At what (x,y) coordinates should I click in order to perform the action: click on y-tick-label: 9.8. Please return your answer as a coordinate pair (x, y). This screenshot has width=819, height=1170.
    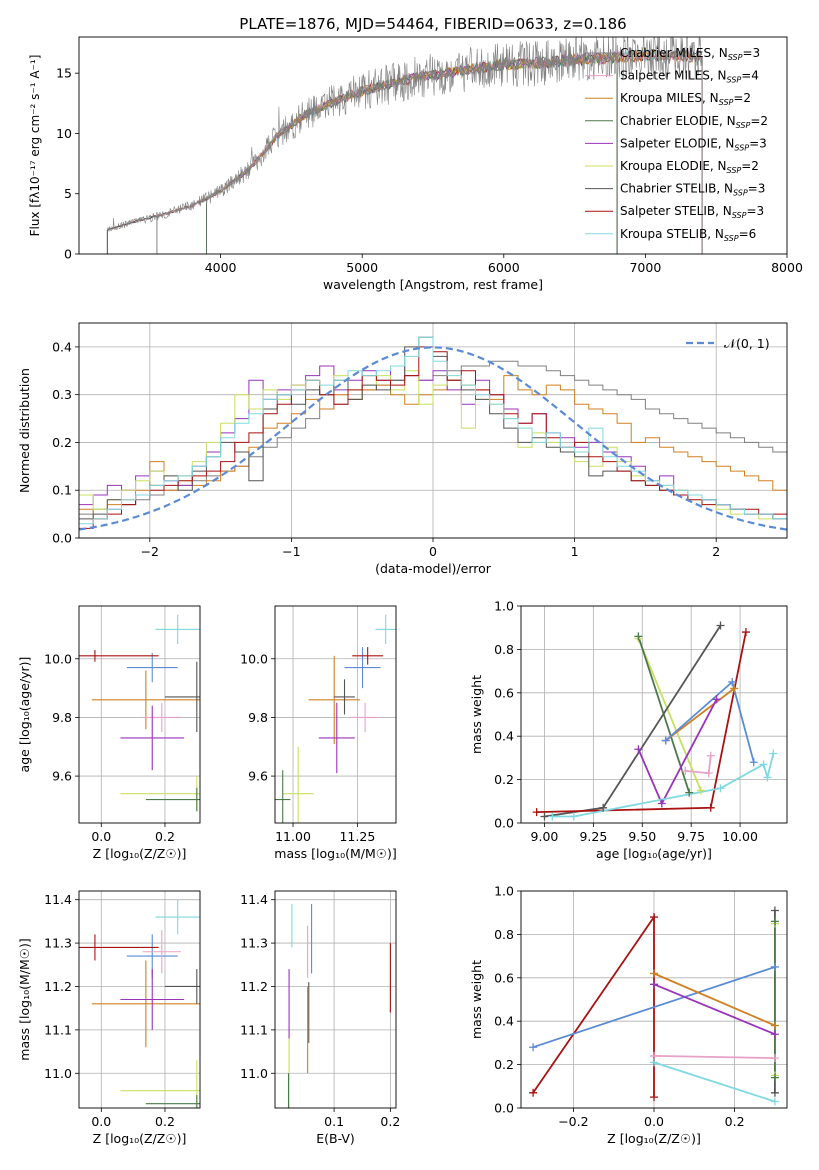
    Looking at the image, I should click on (258, 717).